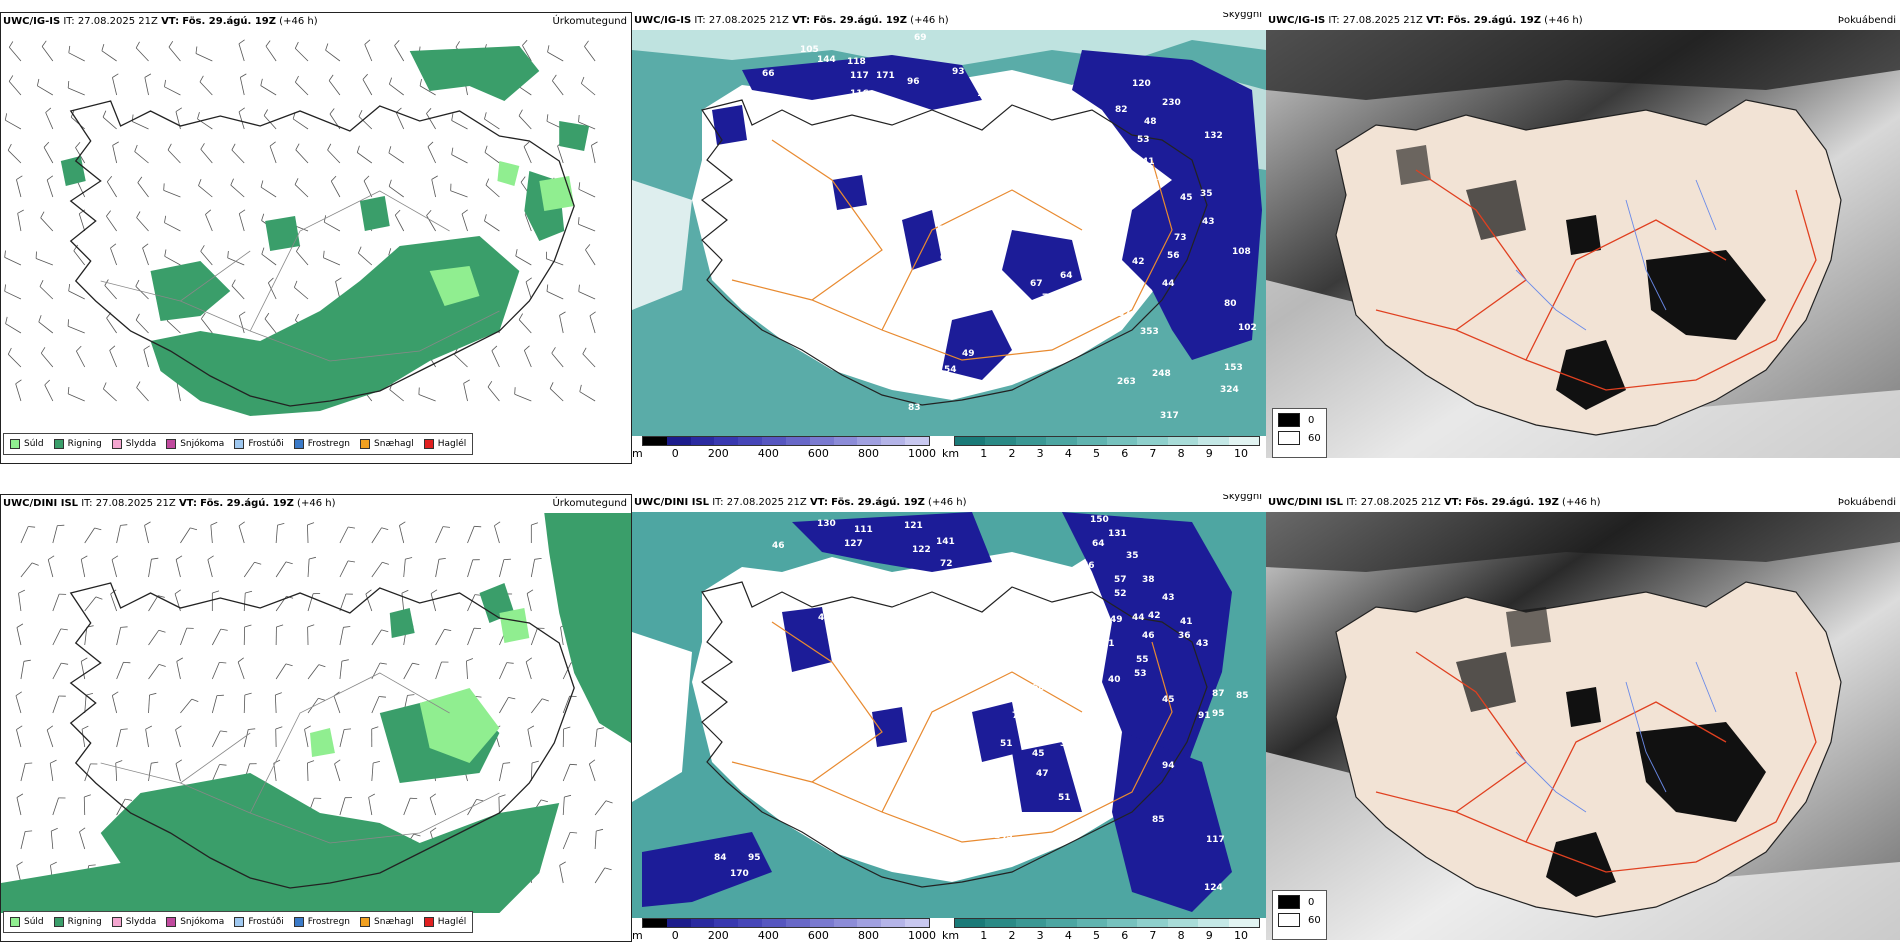 The image size is (1900, 950). I want to click on cloud-base-label: 50, so click(823, 136).